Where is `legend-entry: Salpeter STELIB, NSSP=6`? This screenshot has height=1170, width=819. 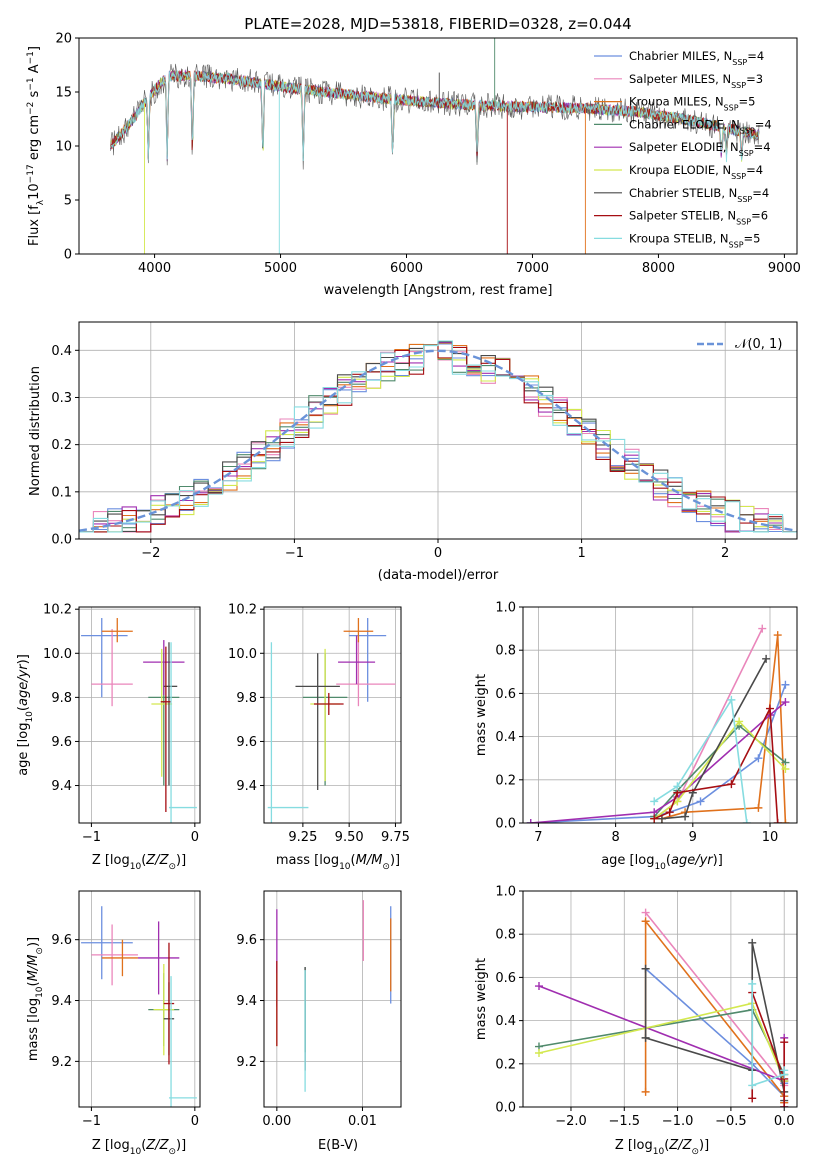 legend-entry: Salpeter STELIB, NSSP=6 is located at coordinates (698, 218).